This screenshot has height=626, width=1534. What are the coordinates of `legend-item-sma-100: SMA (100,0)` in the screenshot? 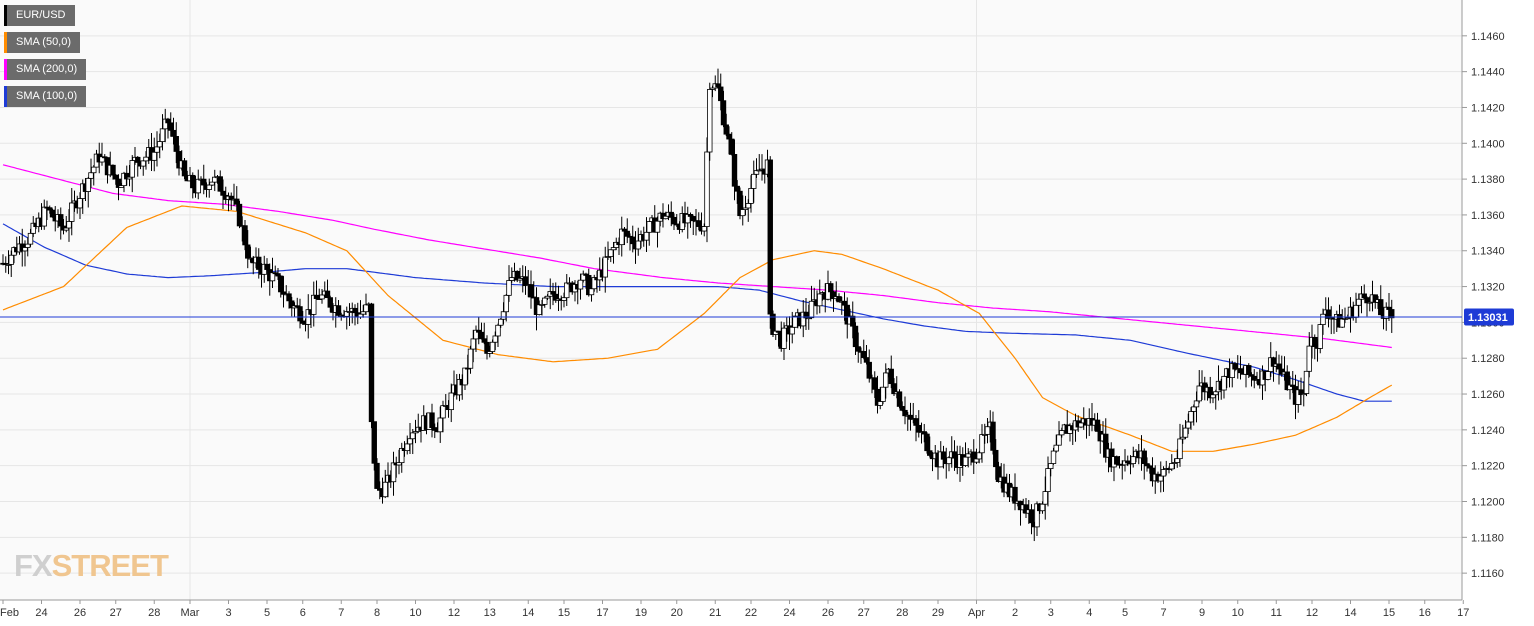 It's located at (45, 96).